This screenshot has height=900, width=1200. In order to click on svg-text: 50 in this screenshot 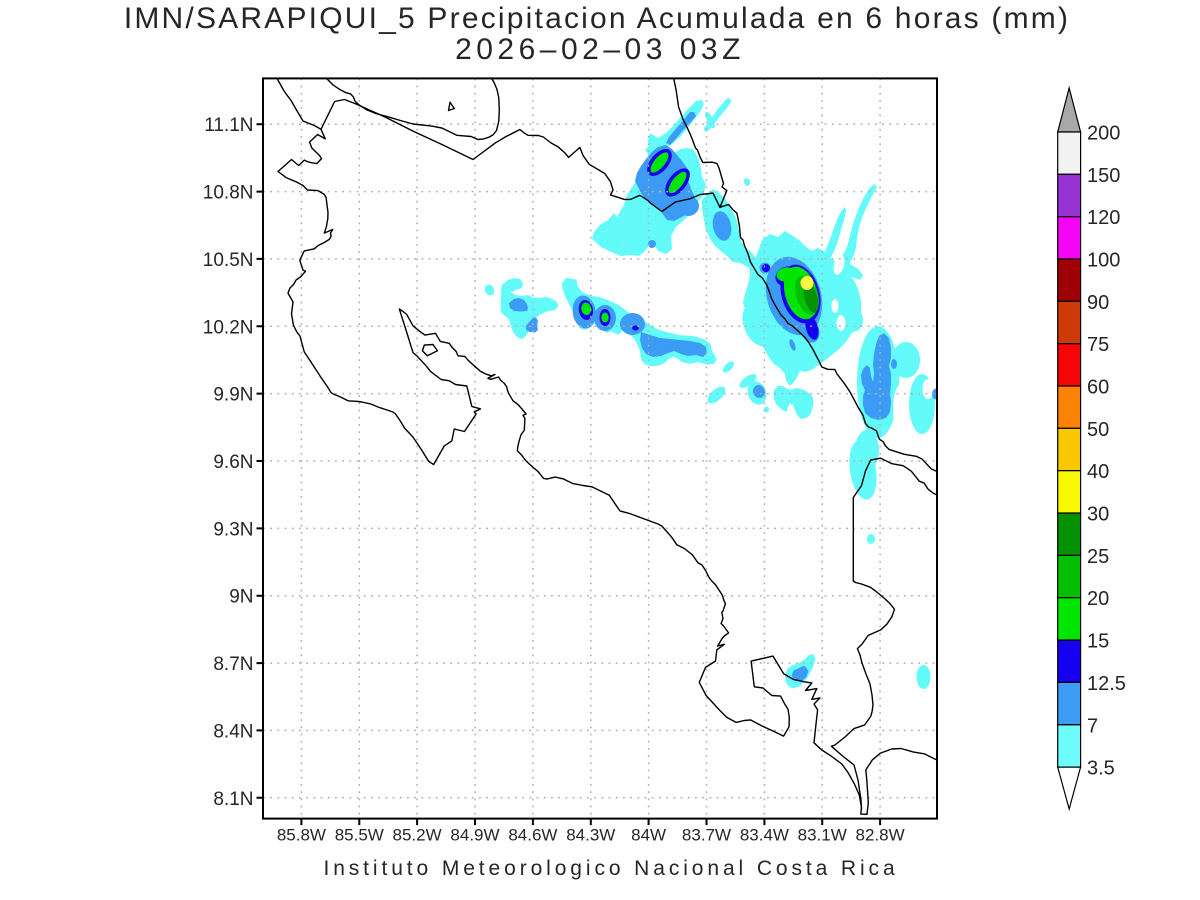, I will do `click(1098, 430)`.